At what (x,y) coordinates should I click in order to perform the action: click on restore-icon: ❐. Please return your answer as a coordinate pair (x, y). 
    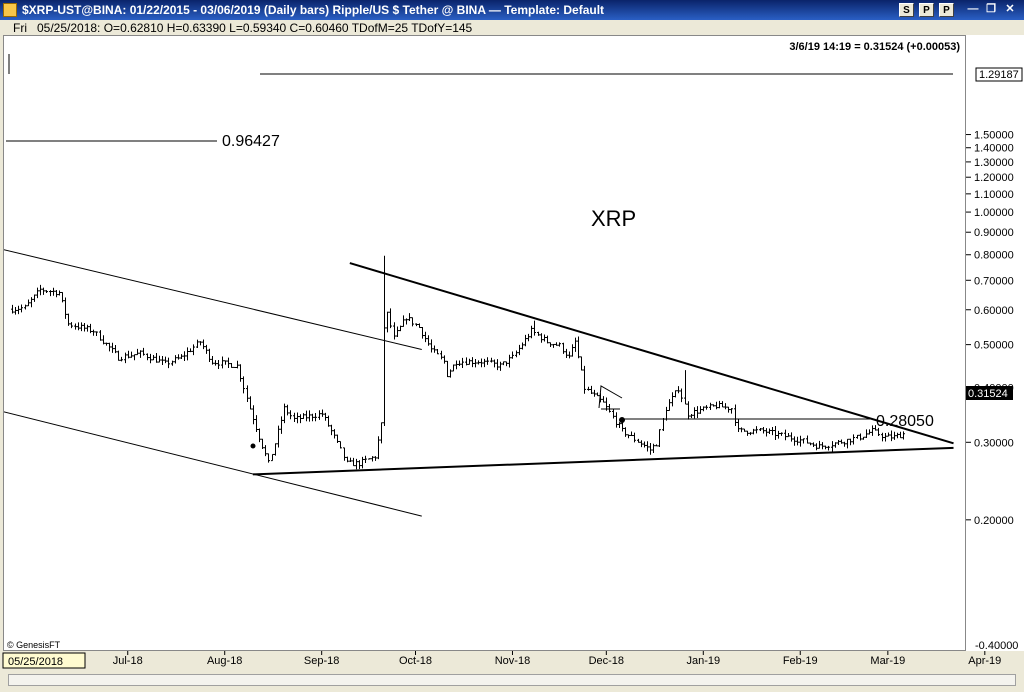
    Looking at the image, I should click on (991, 9).